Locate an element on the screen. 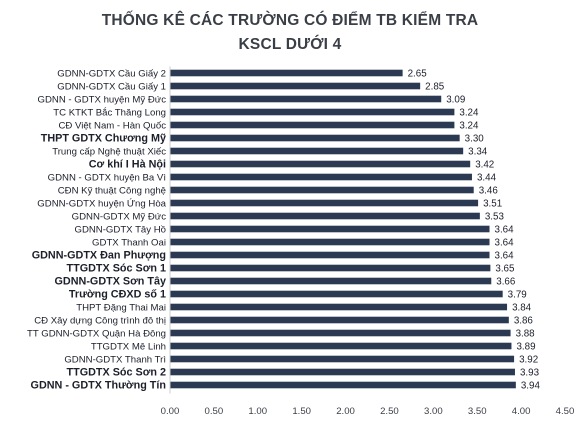 The image size is (580, 427). data-label: 2.85 is located at coordinates (435, 87).